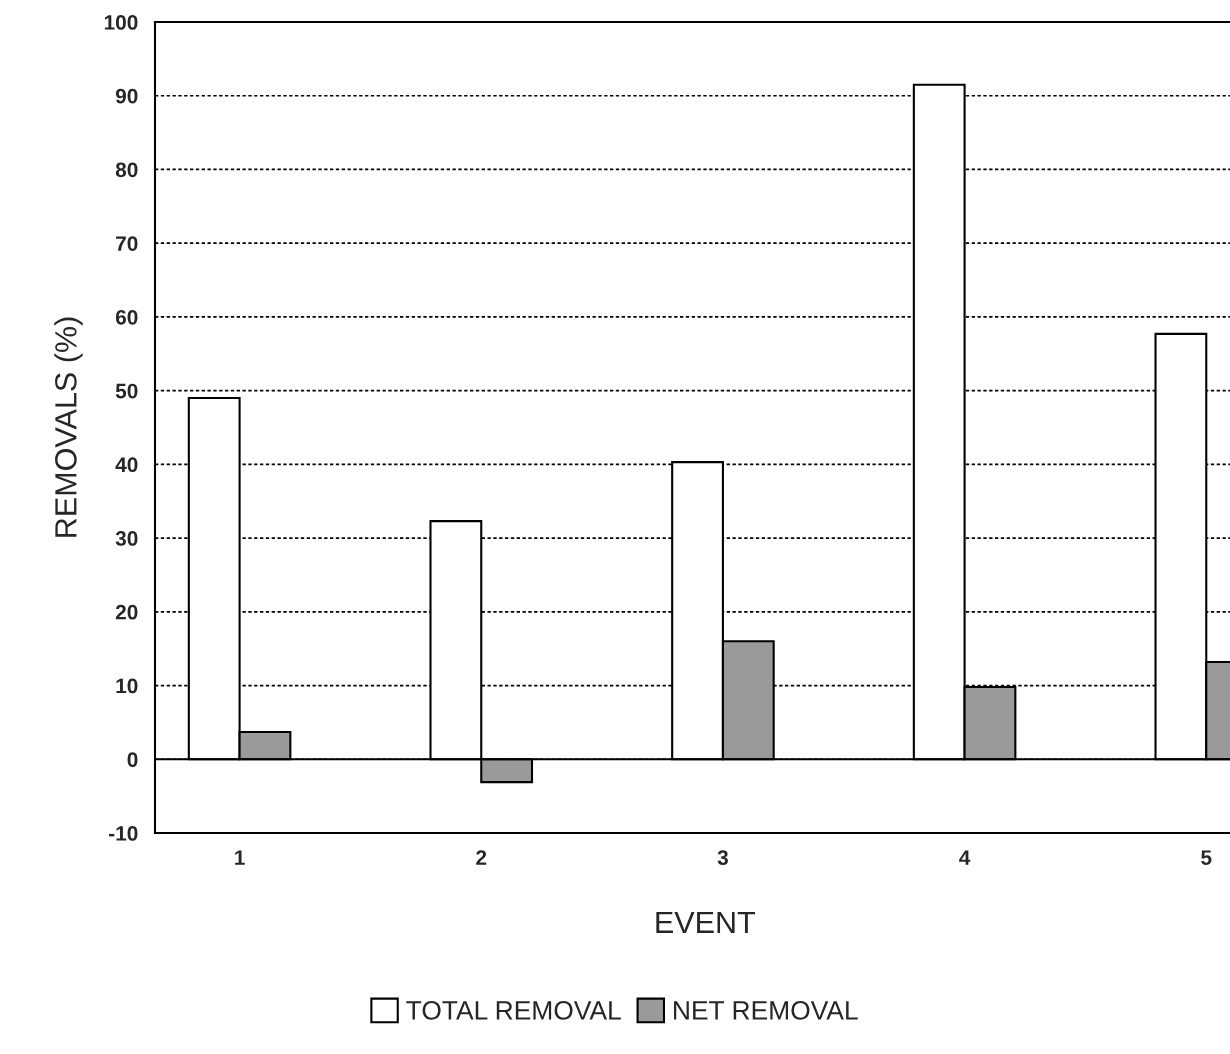 The width and height of the screenshot is (1230, 1054). Describe the element at coordinates (68, 427) in the screenshot. I see `y-axis-title: REMOVALS (%)` at that location.